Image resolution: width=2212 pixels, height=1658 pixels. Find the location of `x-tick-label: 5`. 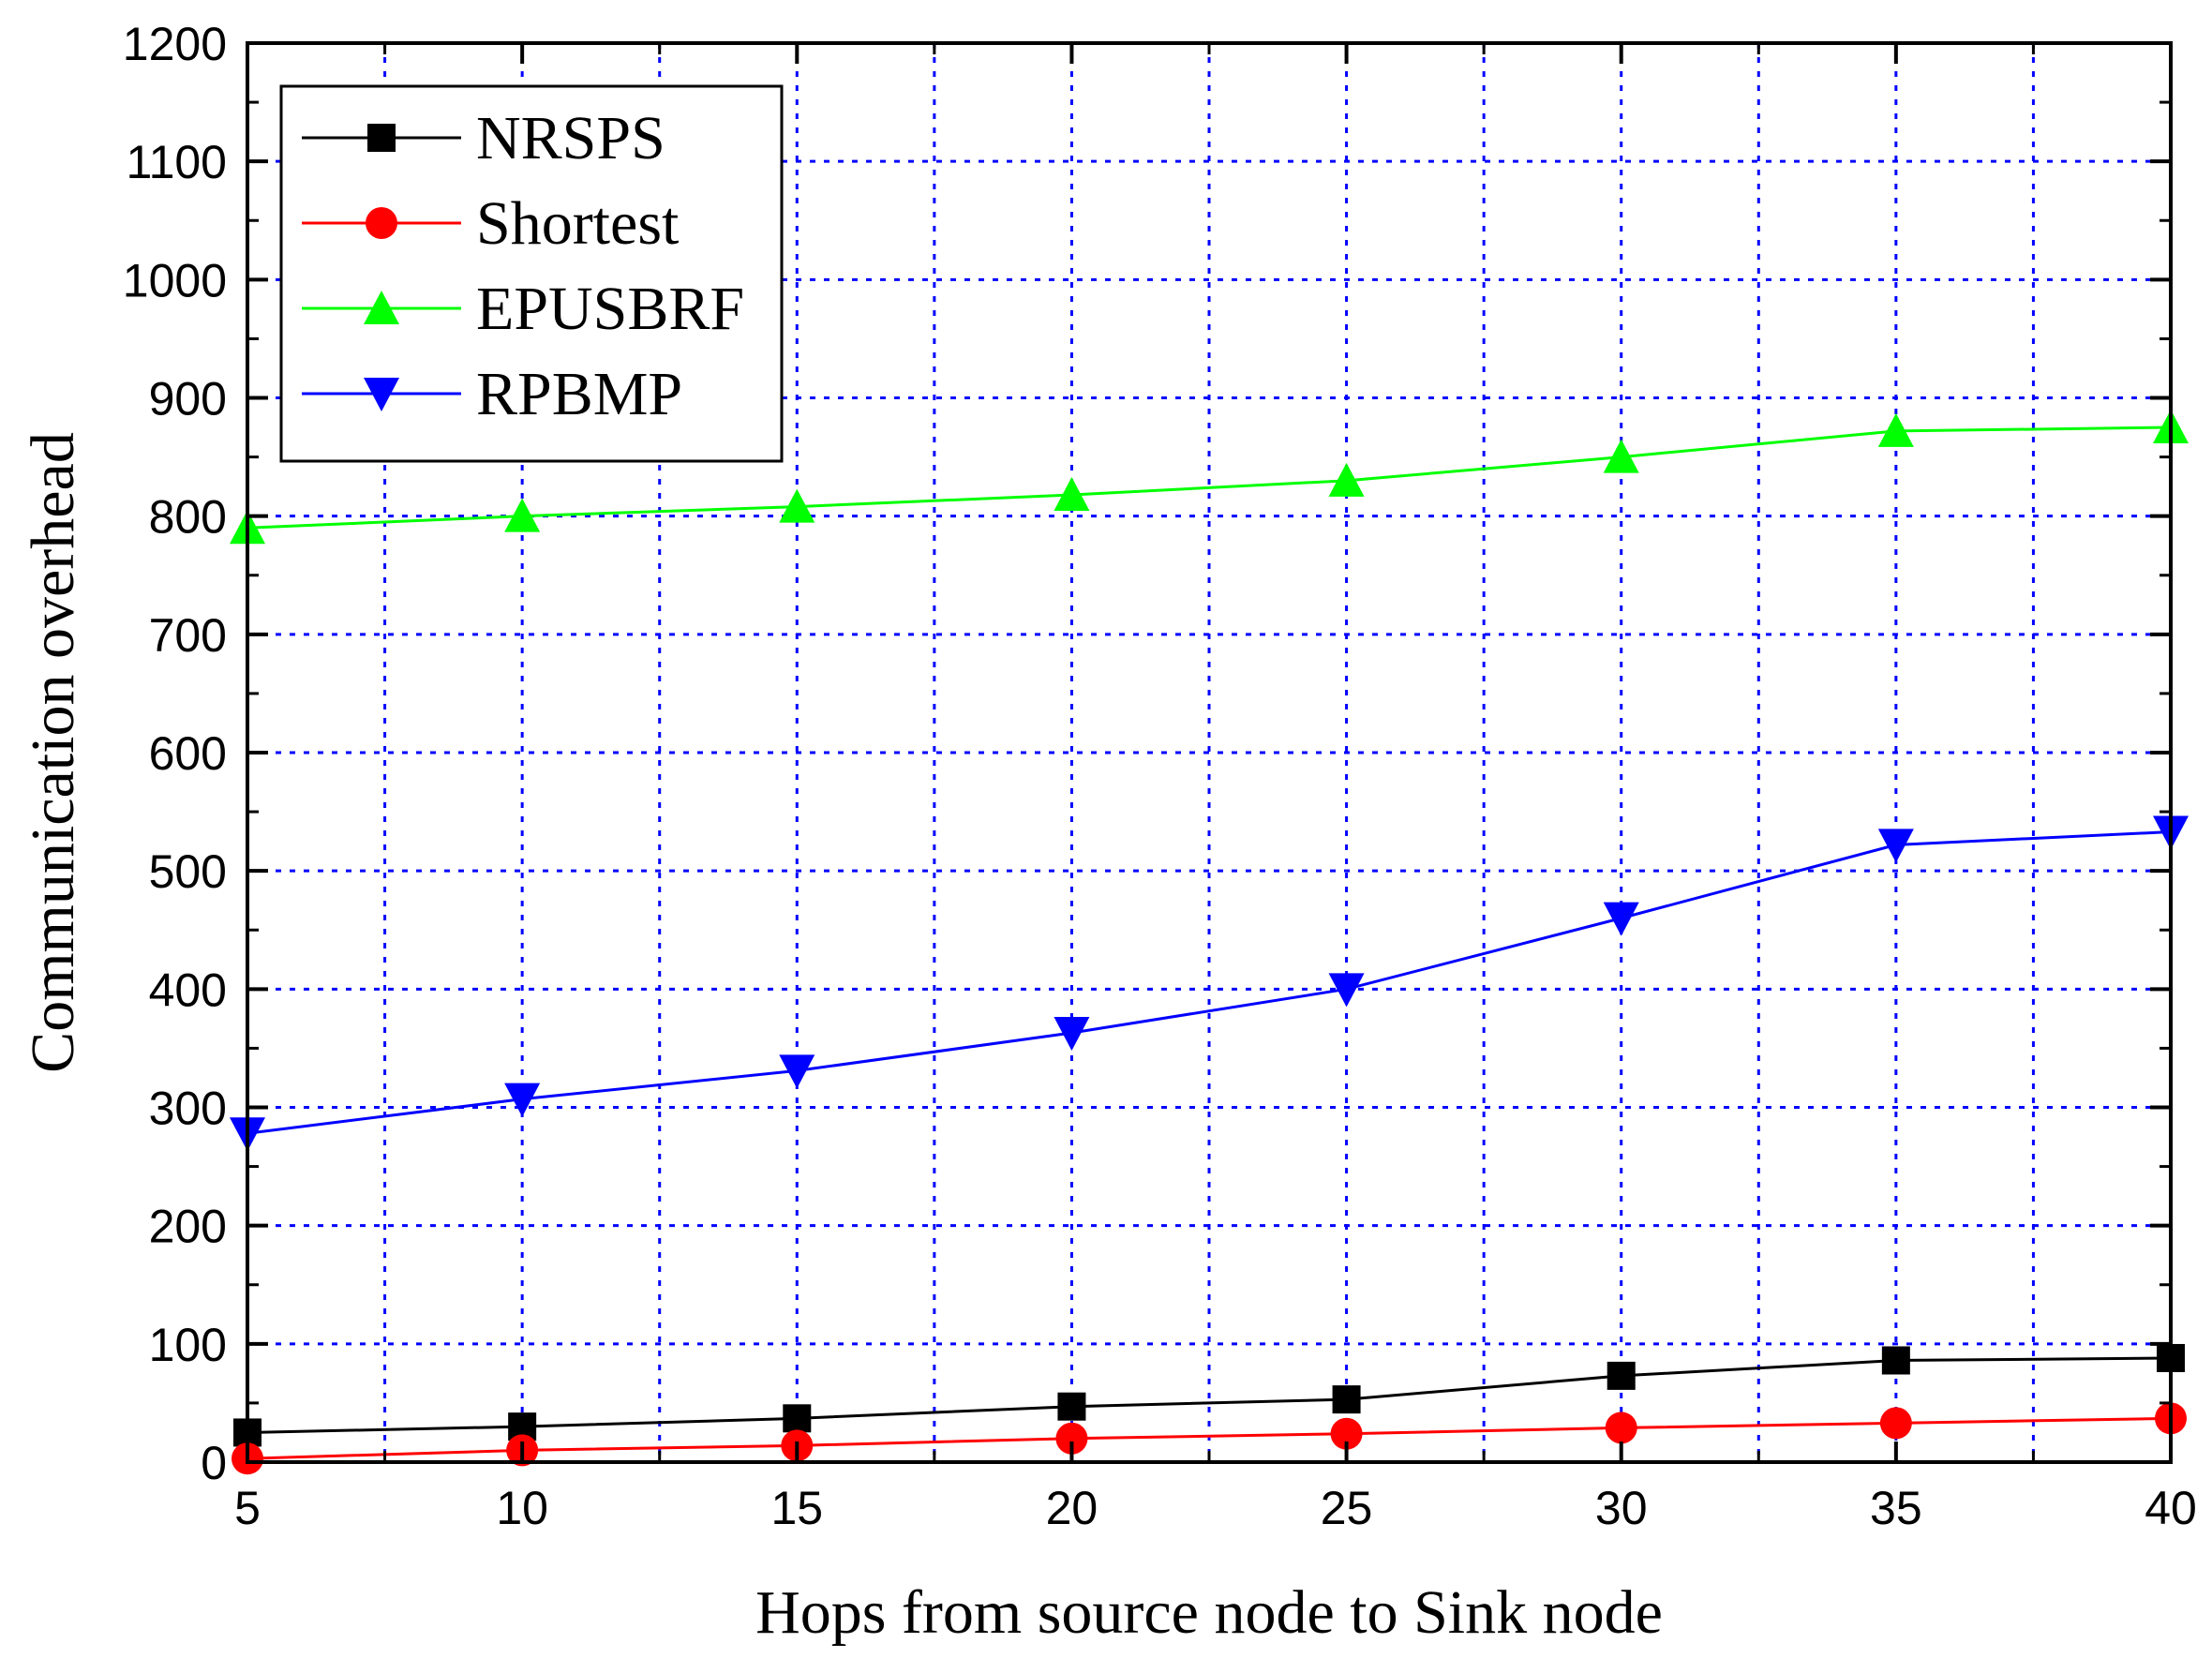

x-tick-label: 5 is located at coordinates (247, 1508).